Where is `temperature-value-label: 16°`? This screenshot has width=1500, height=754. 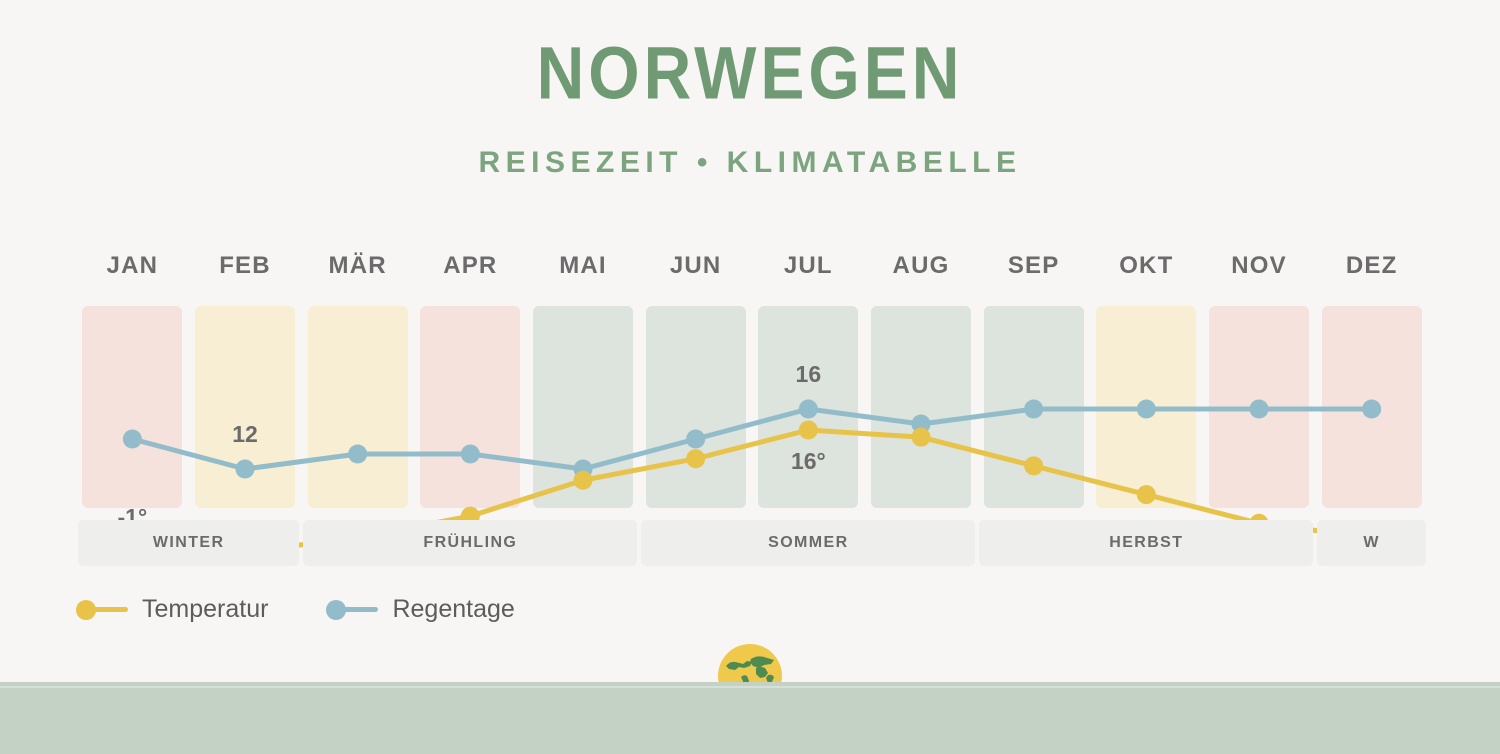
temperature-value-label: 16° is located at coordinates (808, 461).